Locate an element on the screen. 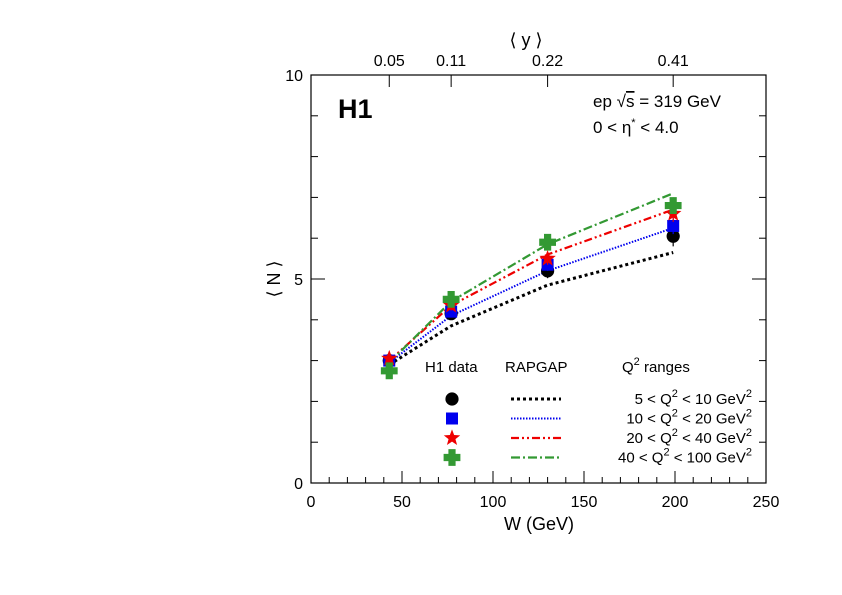 This screenshot has width=842, height=595. series-1-legend-marker is located at coordinates (452, 399).